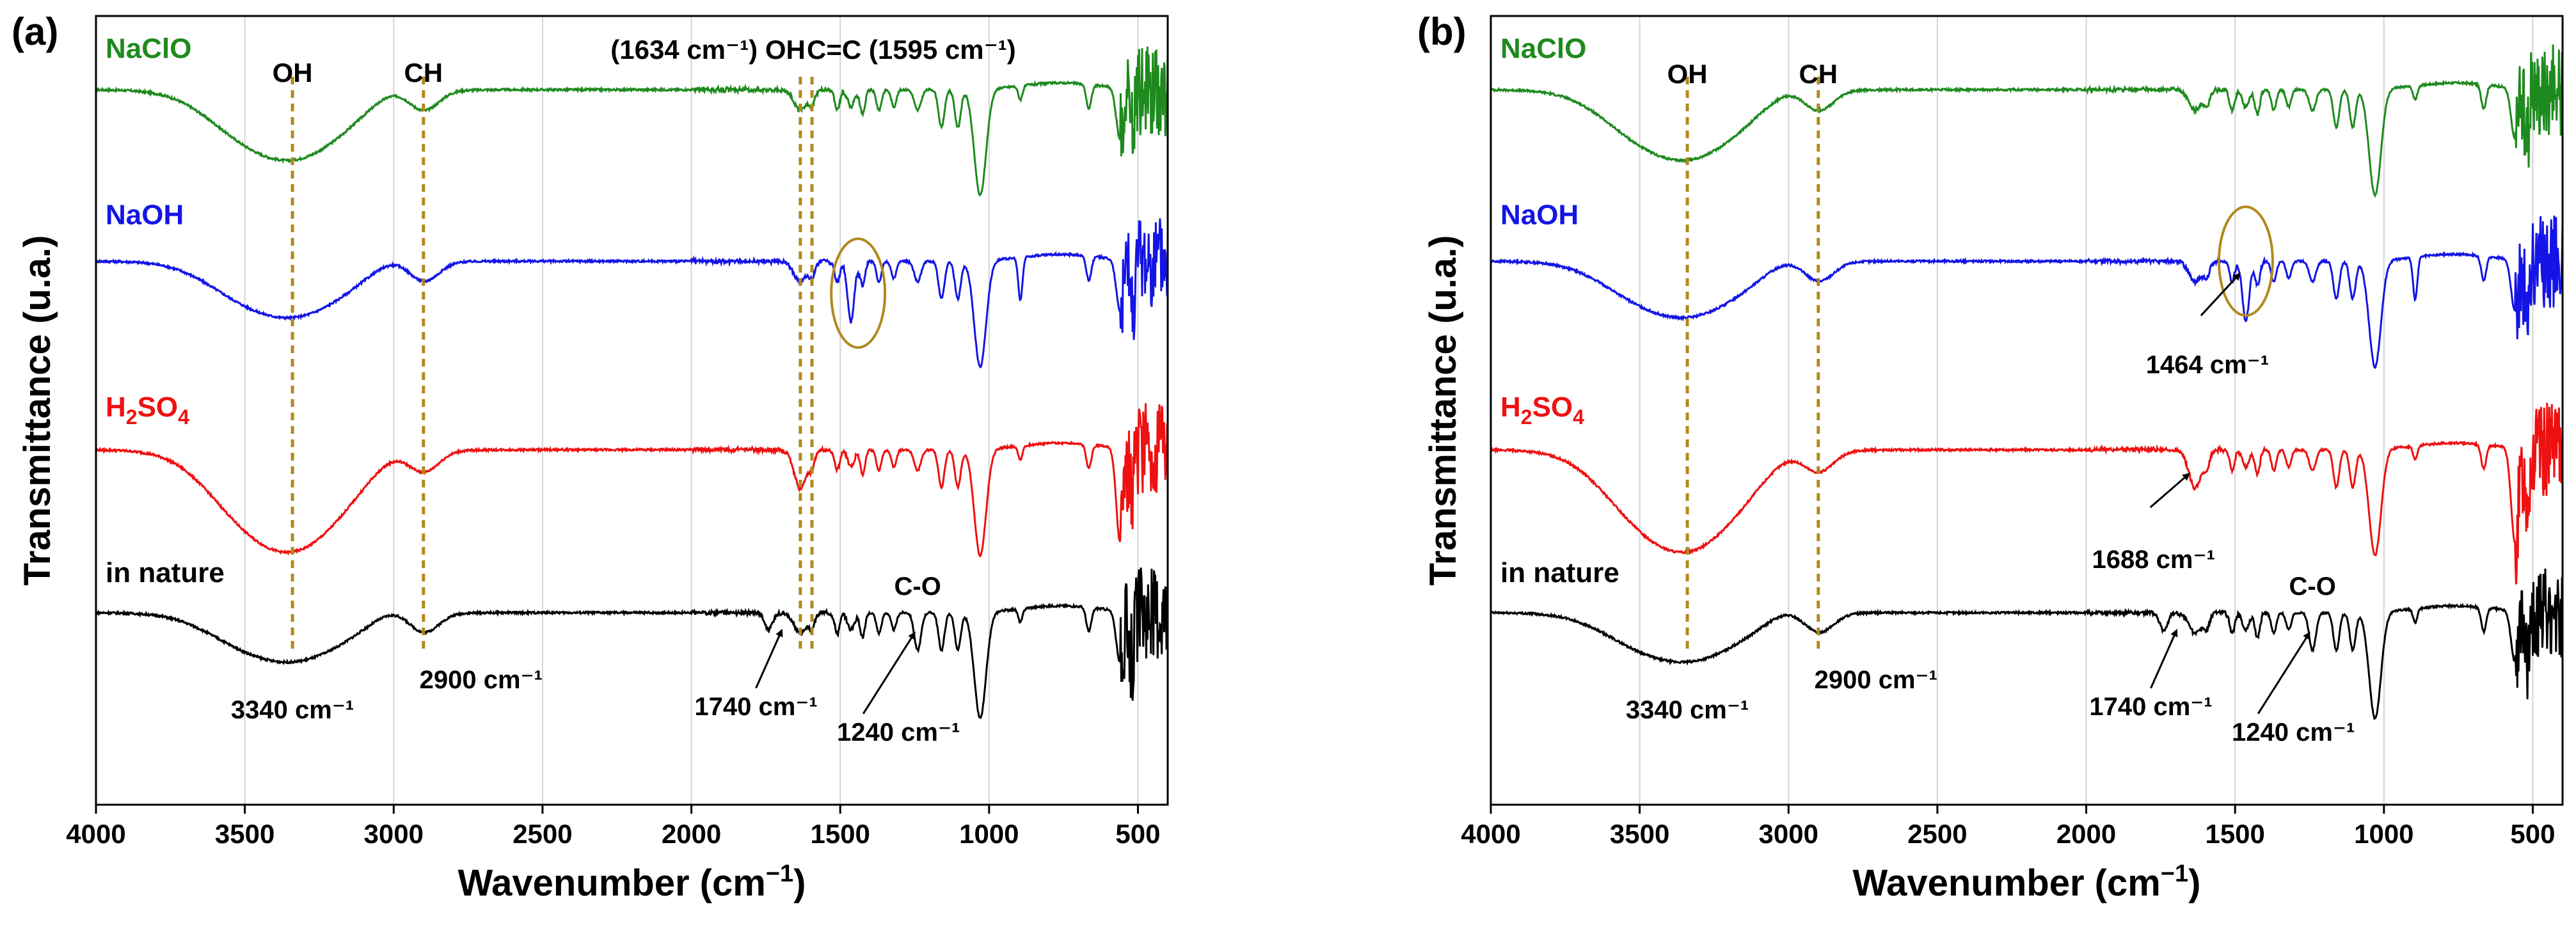 This screenshot has width=2576, height=948. Describe the element at coordinates (2154, 560) in the screenshot. I see `annotation-6: 1688 cm⁻¹` at that location.